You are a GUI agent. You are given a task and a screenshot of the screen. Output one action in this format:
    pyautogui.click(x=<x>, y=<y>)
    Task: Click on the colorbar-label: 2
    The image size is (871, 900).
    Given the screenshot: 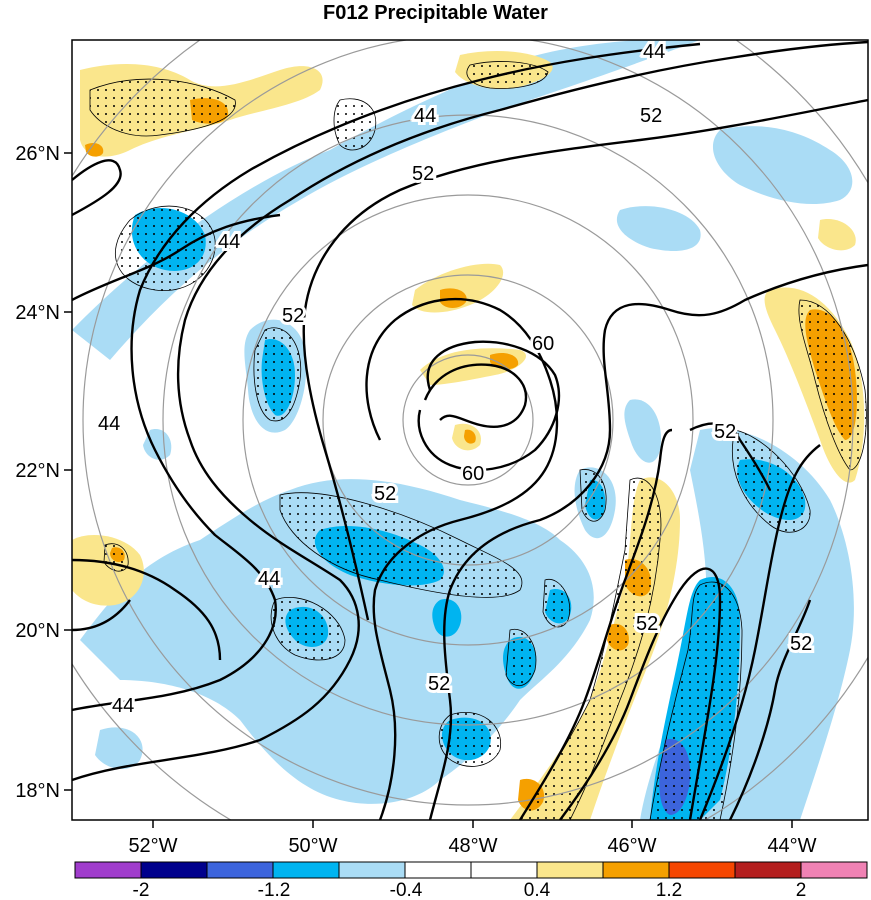 What is the action you would take?
    pyautogui.click(x=801, y=890)
    